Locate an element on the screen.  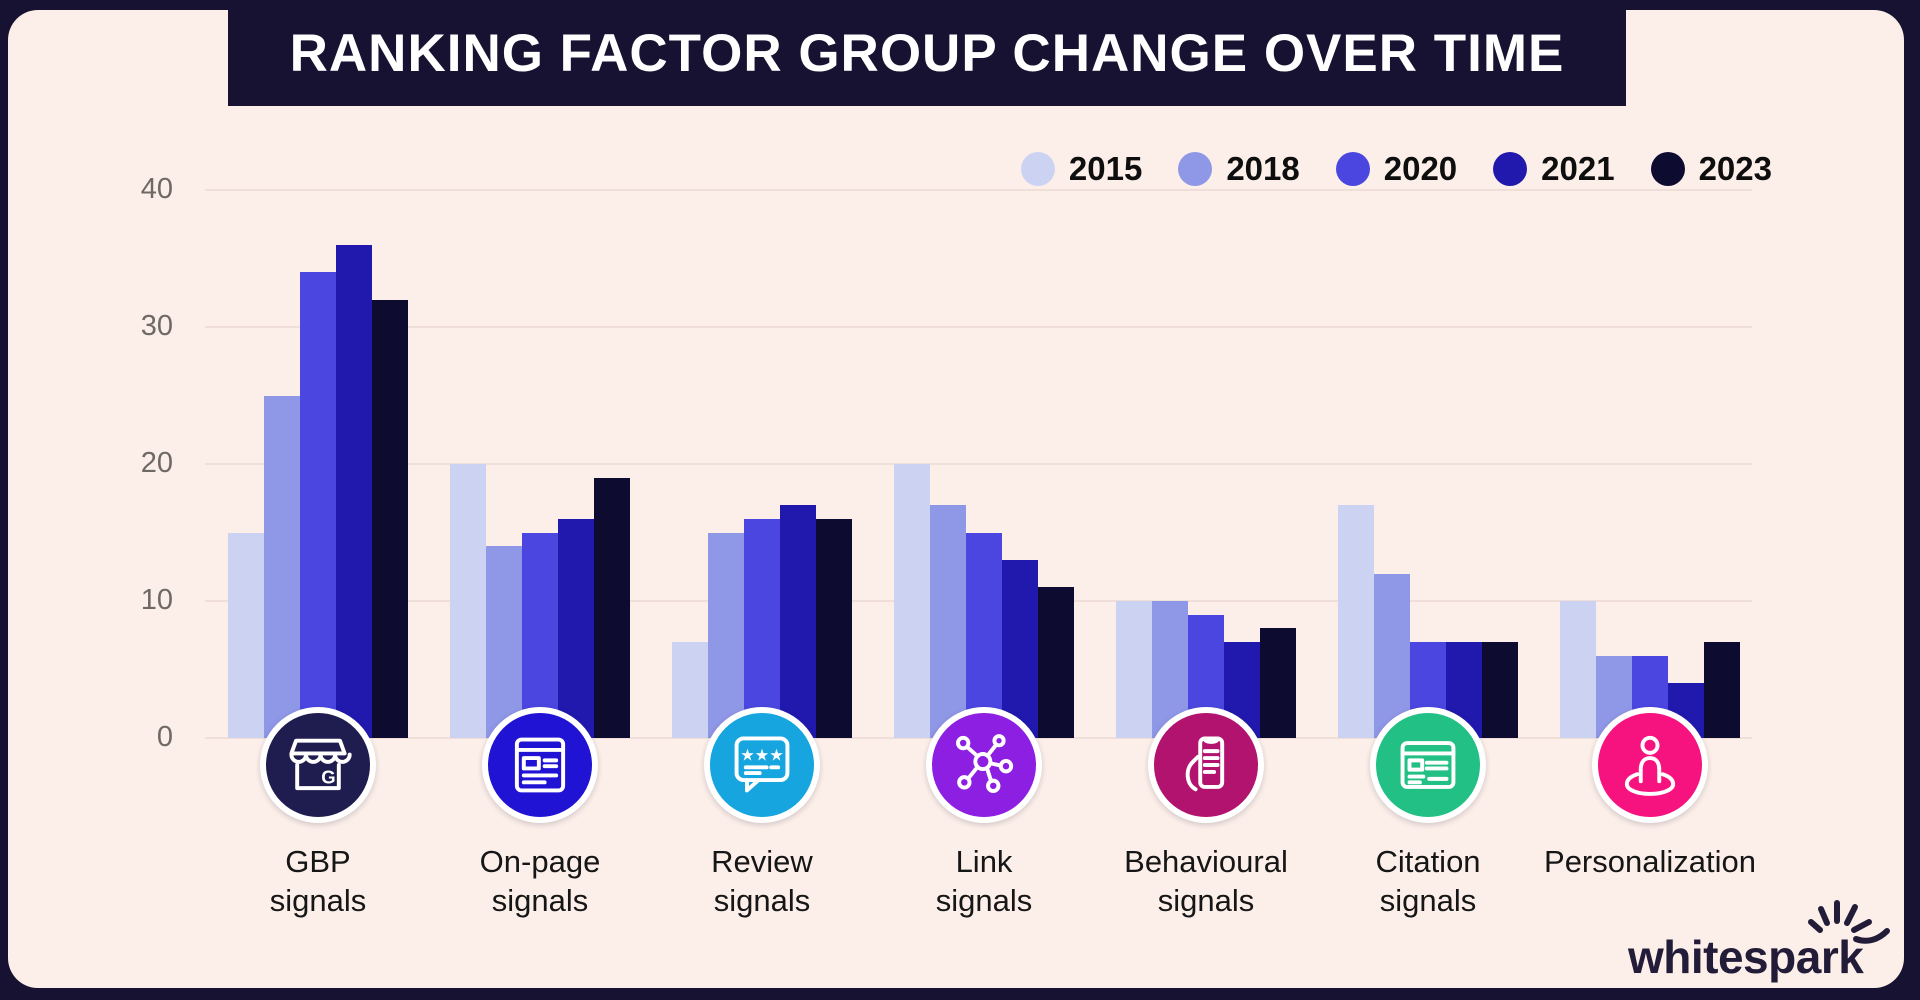
legend-label: 2015 is located at coordinates (1105, 168).